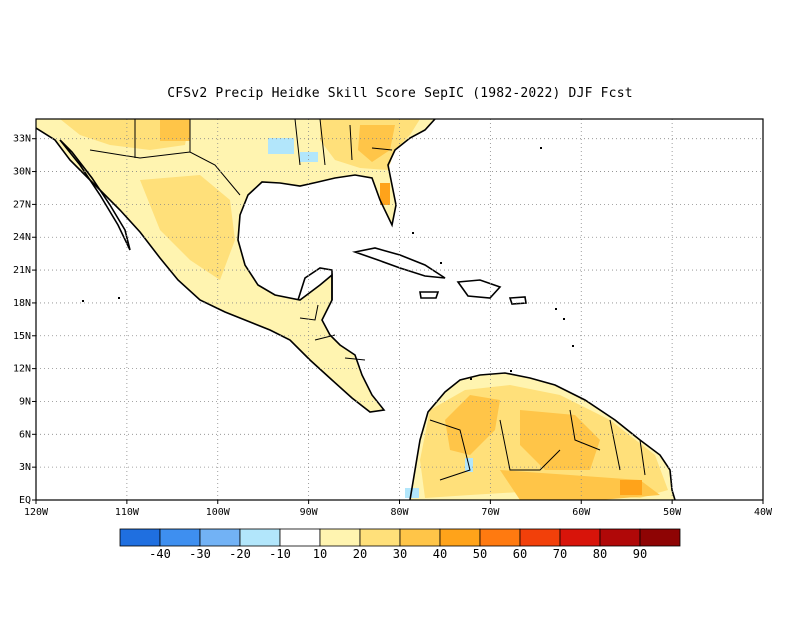 This screenshot has width=800, height=618. Describe the element at coordinates (480, 554) in the screenshot. I see `colorbar-label: 50` at that location.